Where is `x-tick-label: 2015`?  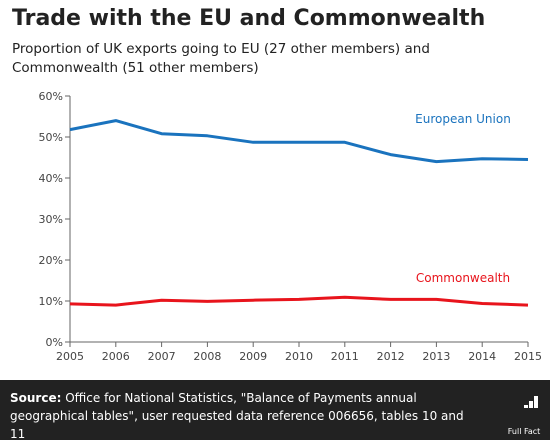
x-tick-label: 2015 is located at coordinates (528, 356).